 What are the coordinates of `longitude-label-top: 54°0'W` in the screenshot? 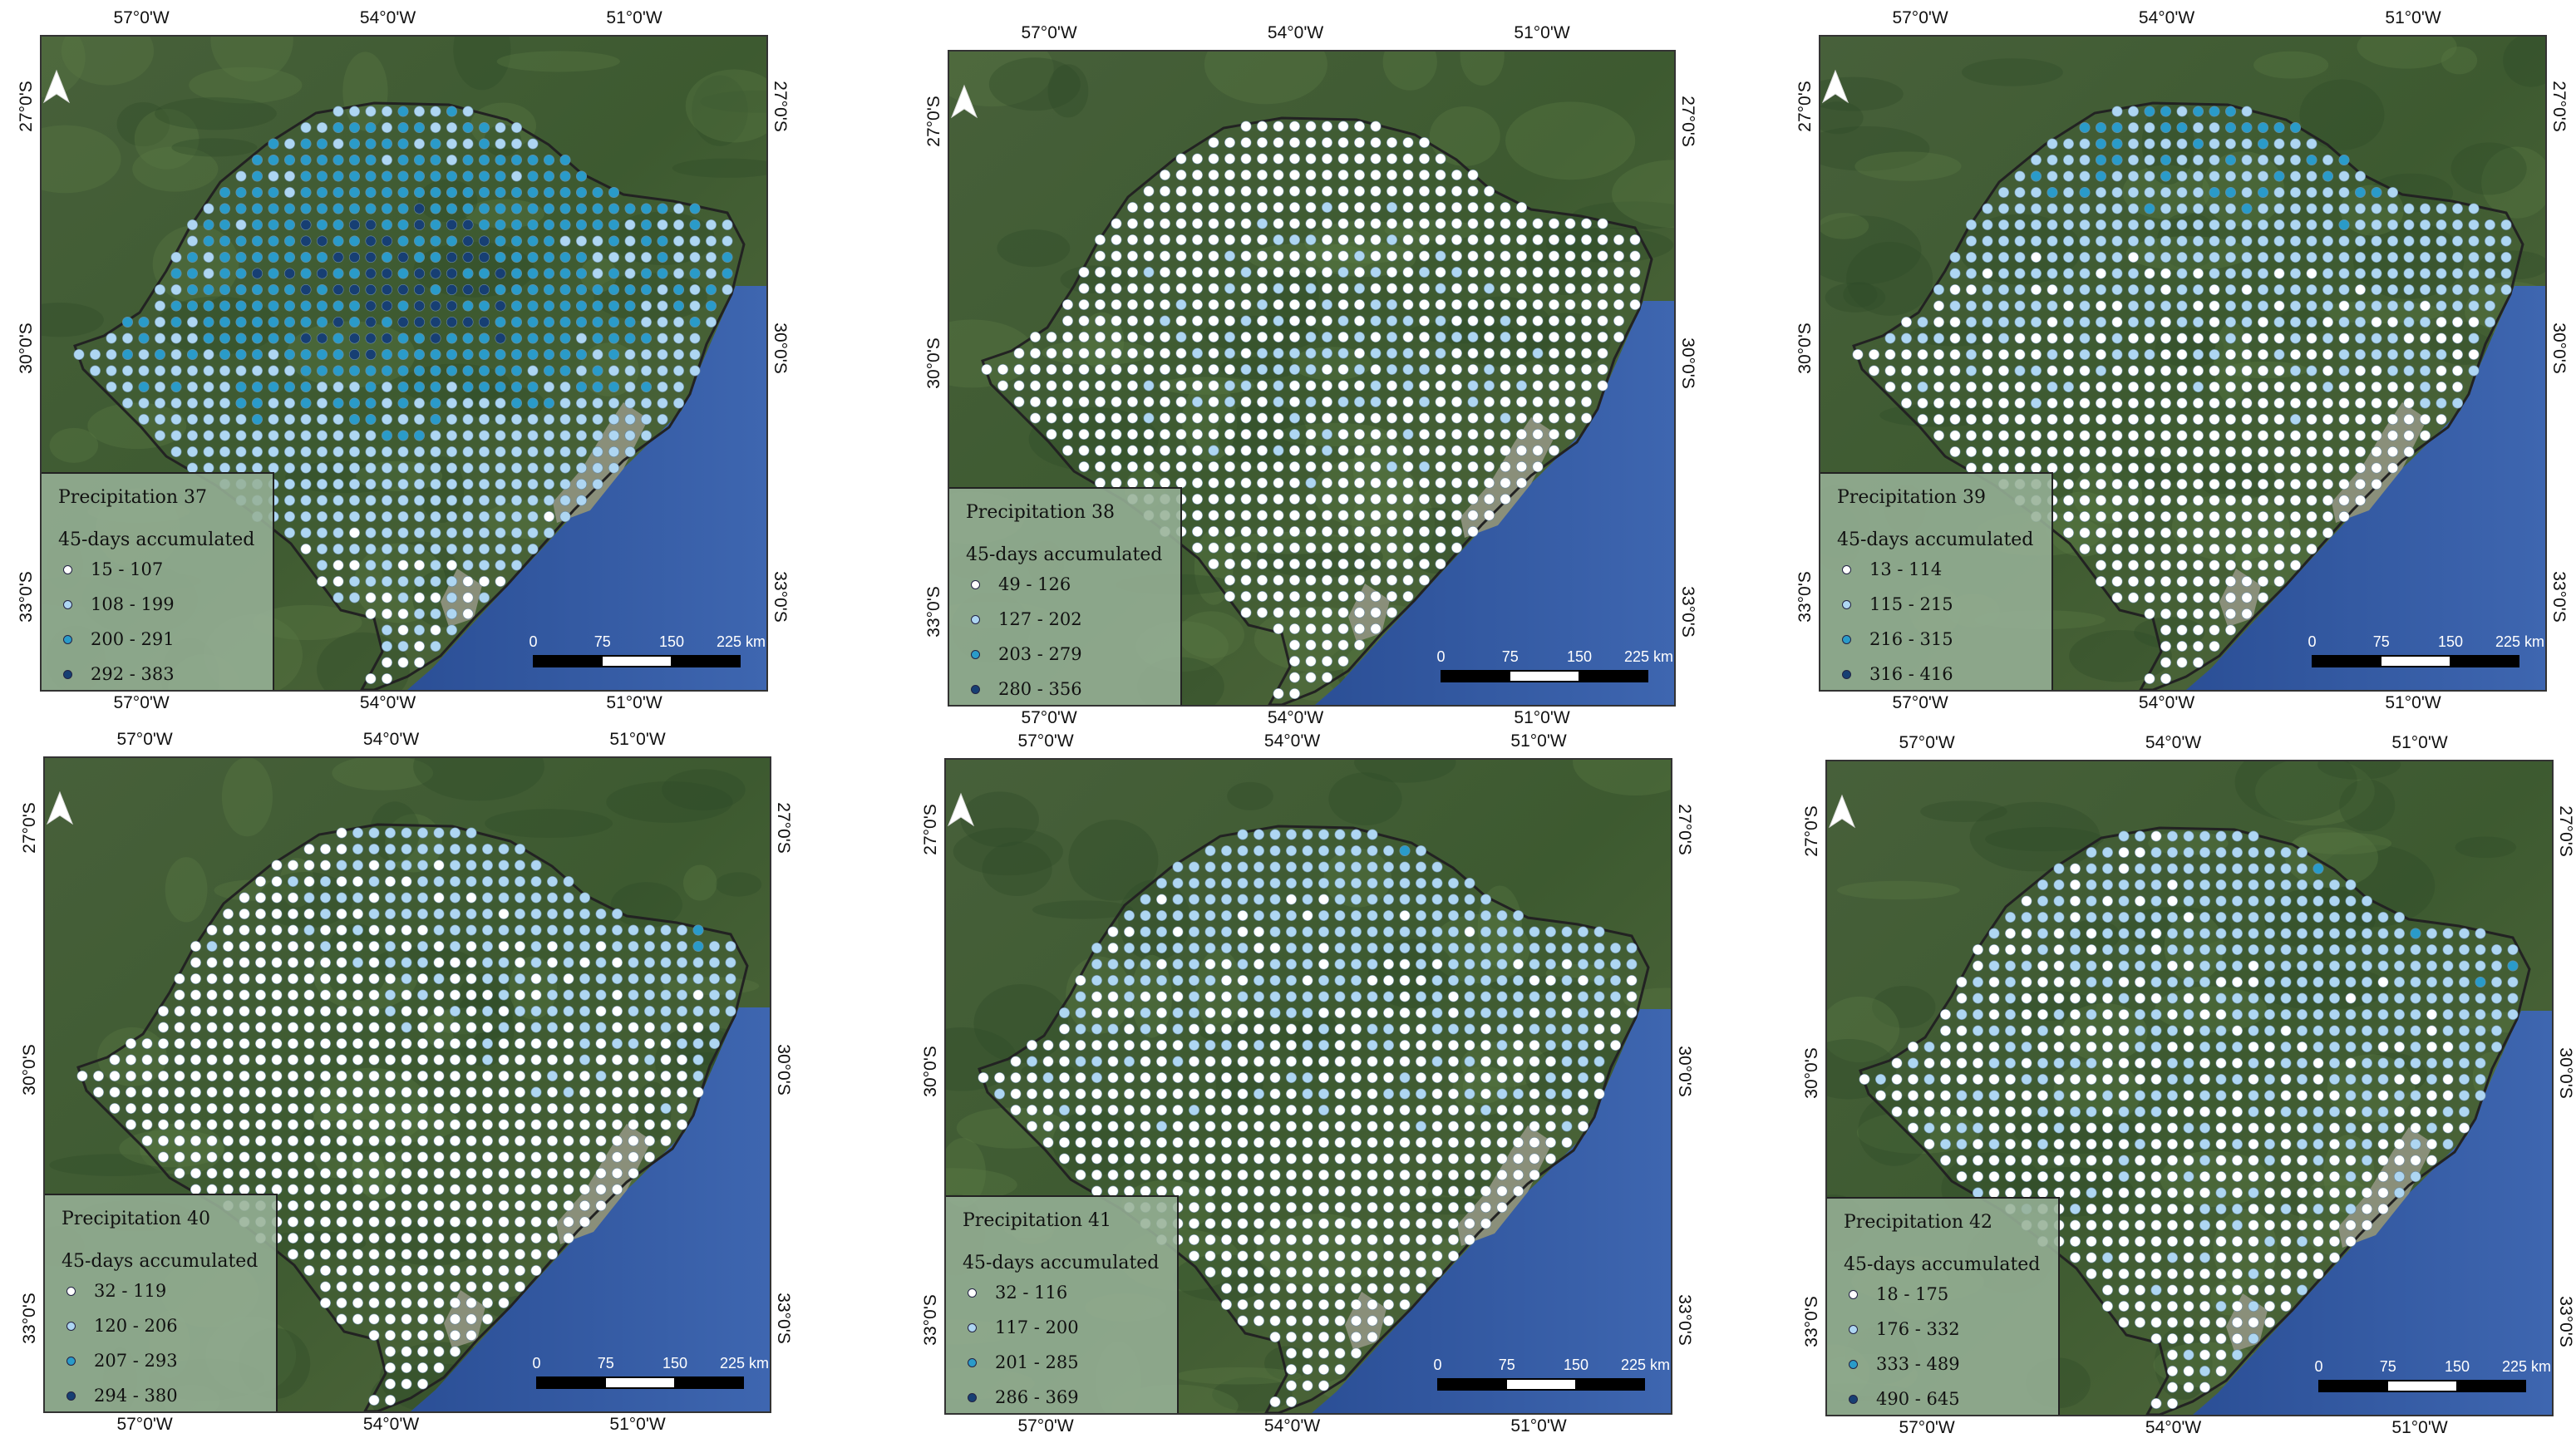 It's located at (388, 18).